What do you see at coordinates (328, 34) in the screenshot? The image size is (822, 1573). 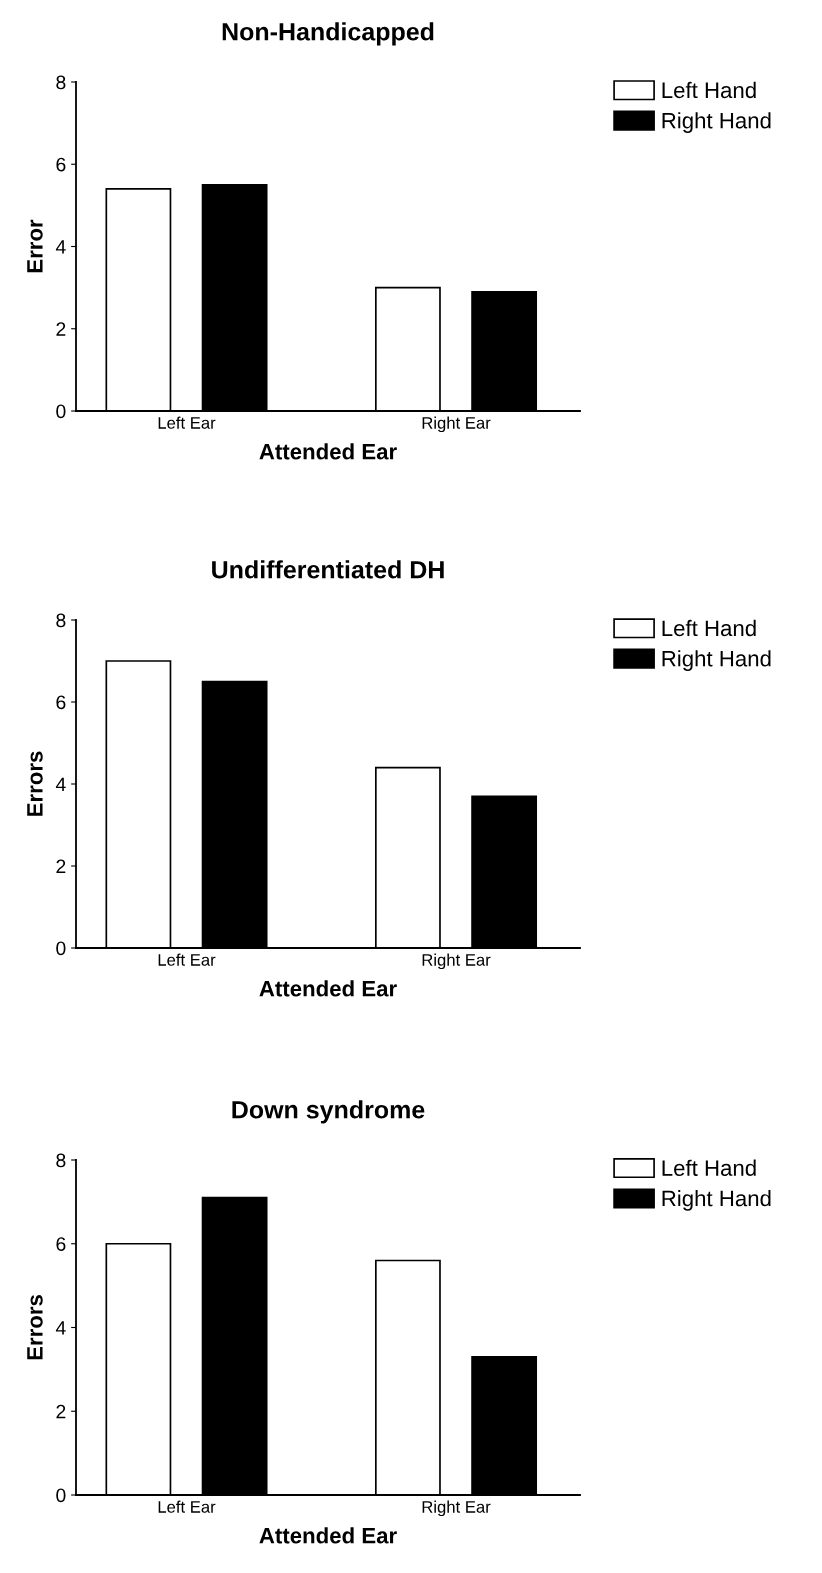 I see `chart-title: Non-Handicapped` at bounding box center [328, 34].